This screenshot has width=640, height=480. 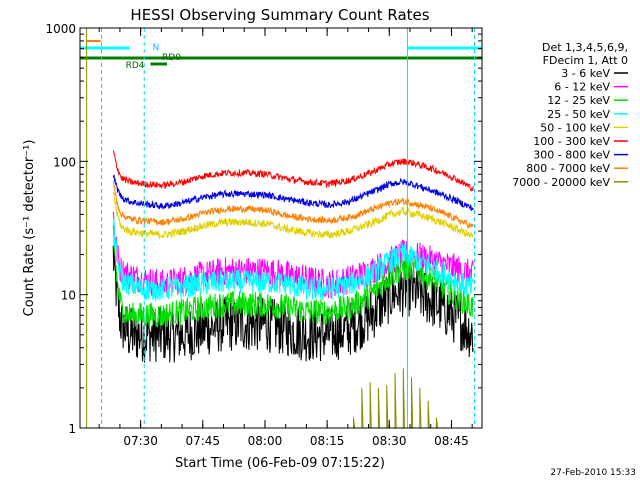 What do you see at coordinates (575, 127) in the screenshot?
I see `legend-entry-label: 50 - 100 keV` at bounding box center [575, 127].